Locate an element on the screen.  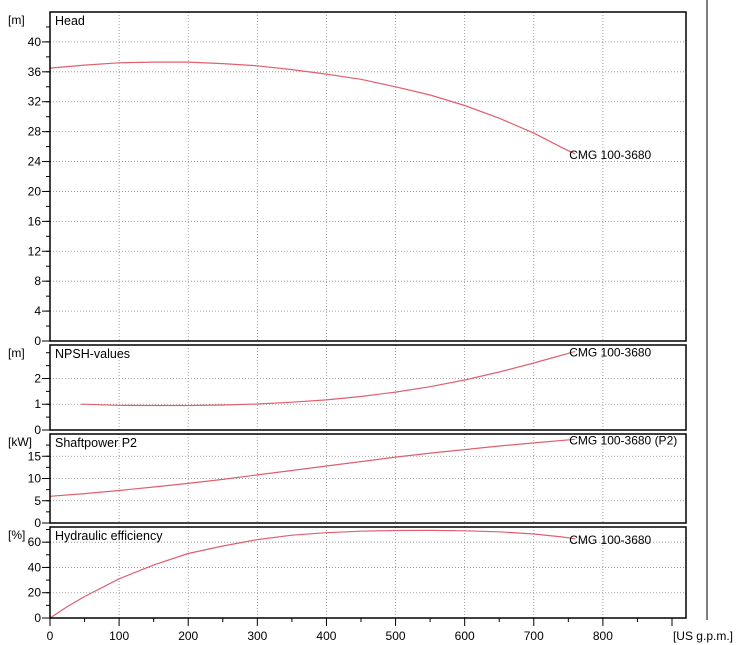
x-tick-label: 500 is located at coordinates (396, 636).